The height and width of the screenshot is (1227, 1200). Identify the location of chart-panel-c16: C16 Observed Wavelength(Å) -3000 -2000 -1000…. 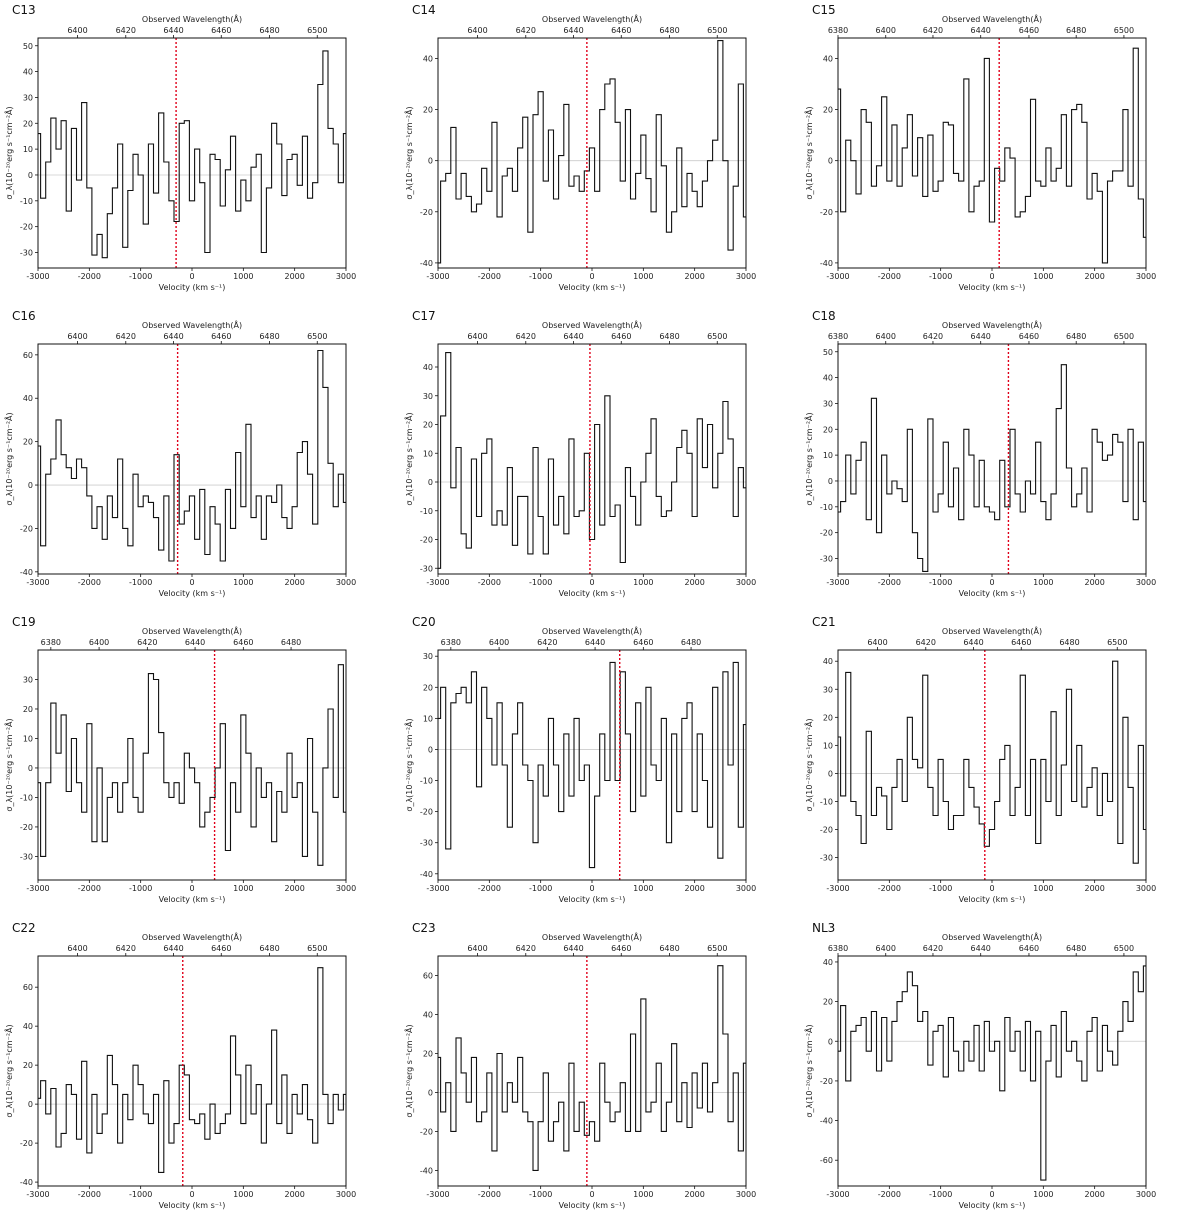
(200, 459).